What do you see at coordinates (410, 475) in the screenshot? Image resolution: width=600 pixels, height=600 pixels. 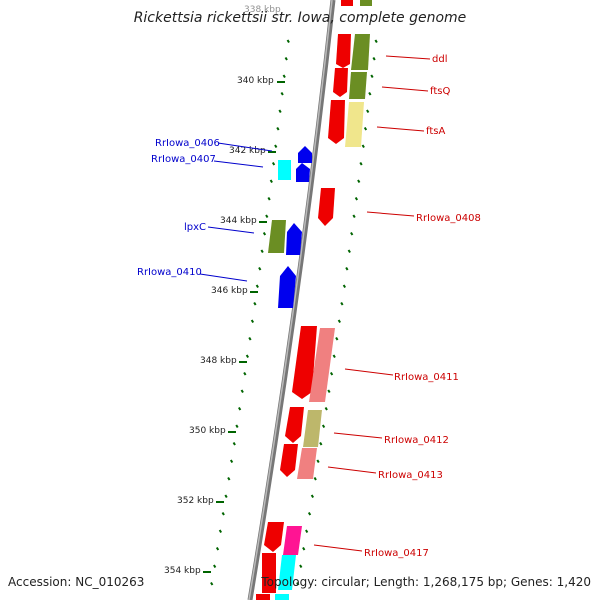 I see `gene-label-RrIowa_0413: RrIowa_0413` at bounding box center [410, 475].